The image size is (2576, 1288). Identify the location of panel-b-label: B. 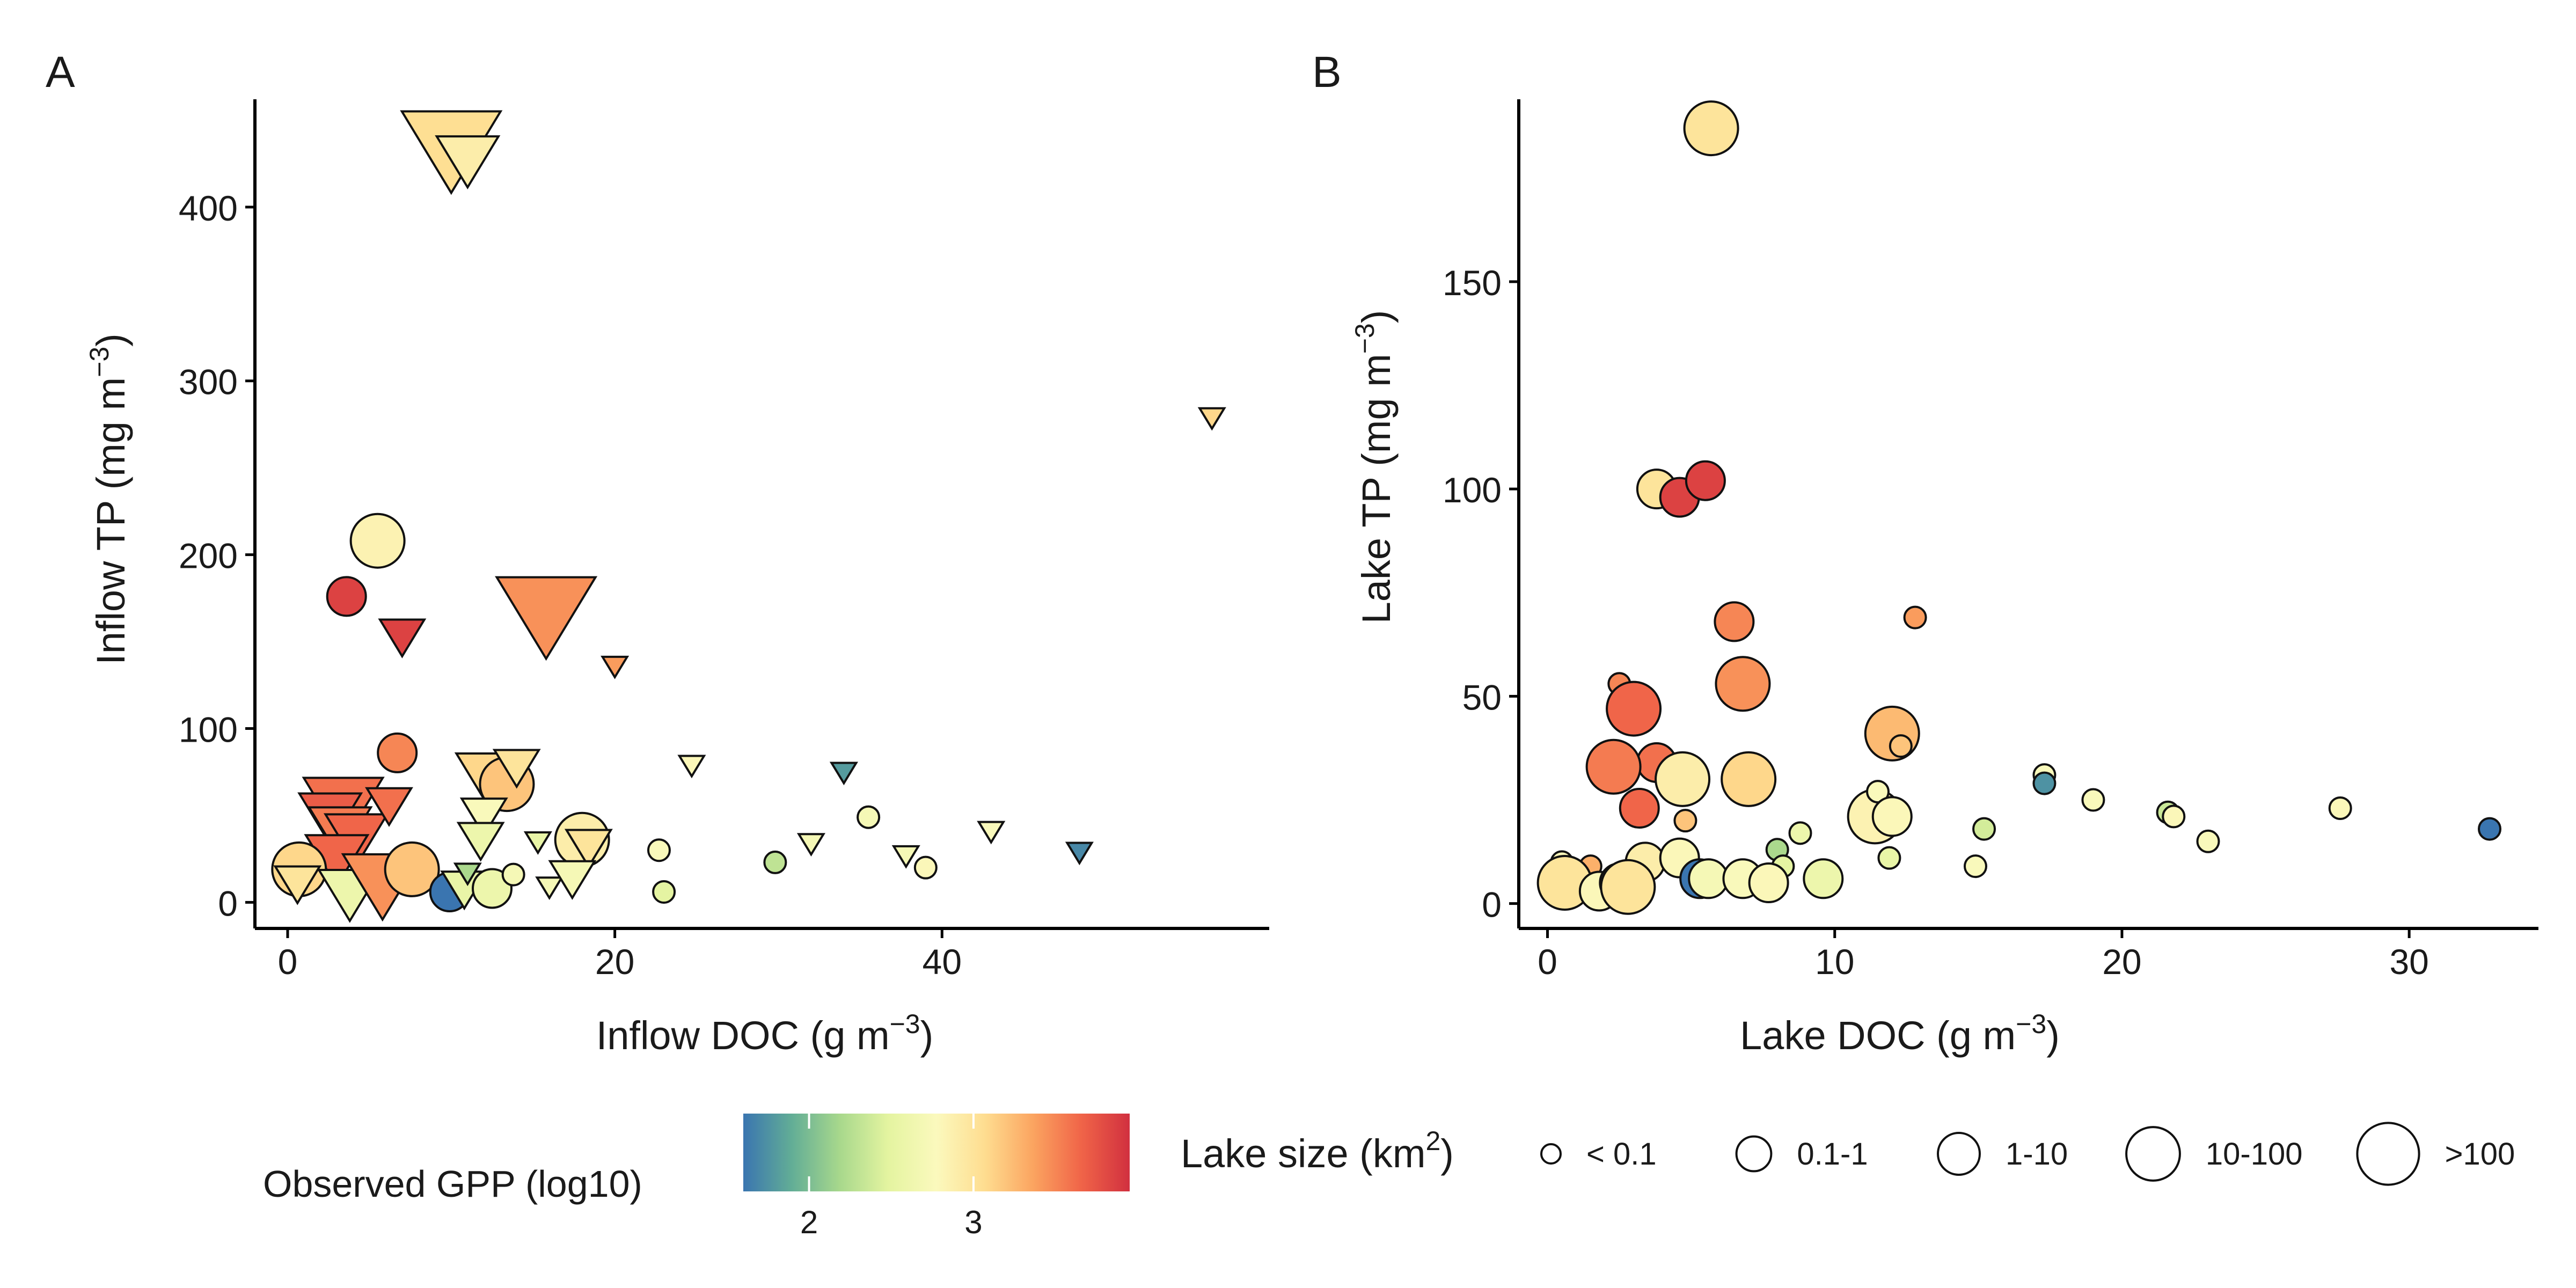
(1327, 72).